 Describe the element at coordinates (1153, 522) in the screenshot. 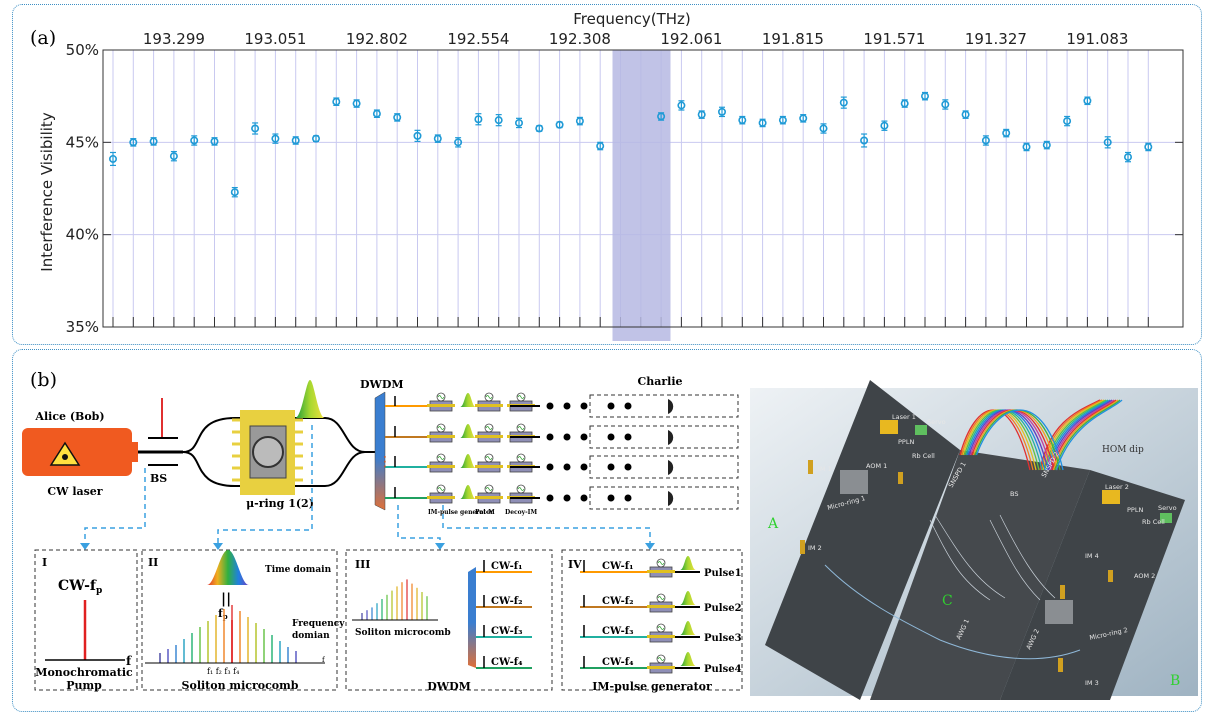

I see `label-rb-b: Rb Cell` at that location.